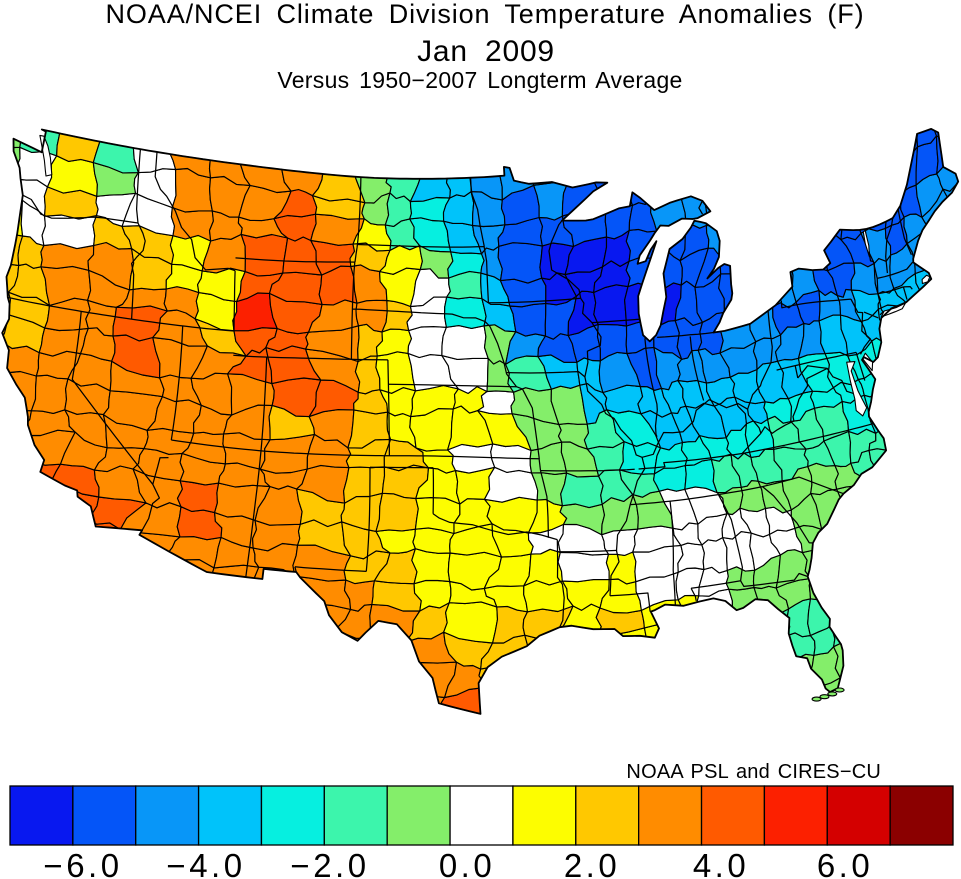  What do you see at coordinates (486, 51) in the screenshot?
I see `svg-text: Jan 2009` at bounding box center [486, 51].